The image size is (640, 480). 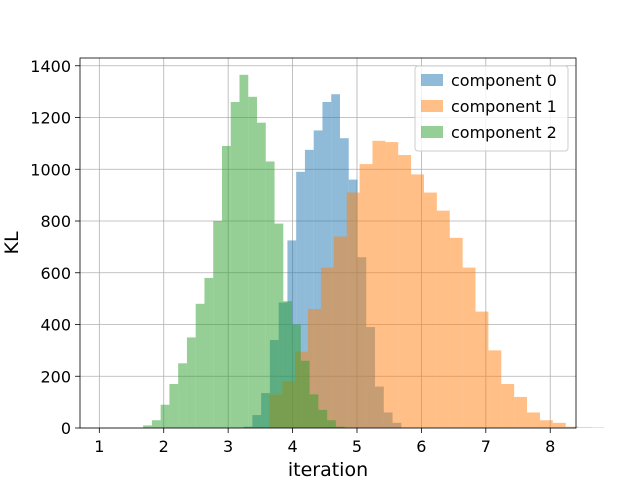 I want to click on x-tick-label: 4, so click(x=292, y=446).